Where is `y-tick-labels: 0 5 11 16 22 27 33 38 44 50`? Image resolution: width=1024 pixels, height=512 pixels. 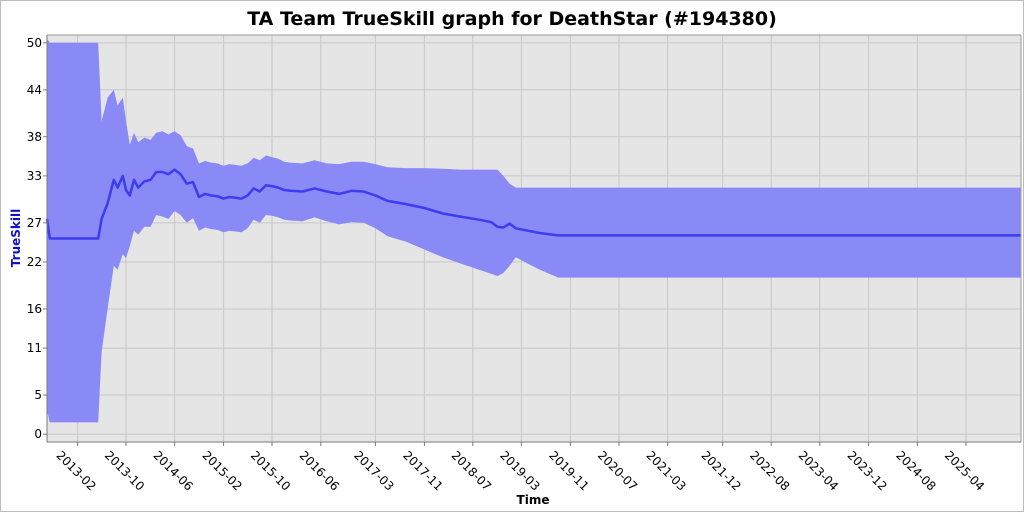
y-tick-labels: 0 5 11 16 22 27 33 38 44 50 is located at coordinates (37, 238).